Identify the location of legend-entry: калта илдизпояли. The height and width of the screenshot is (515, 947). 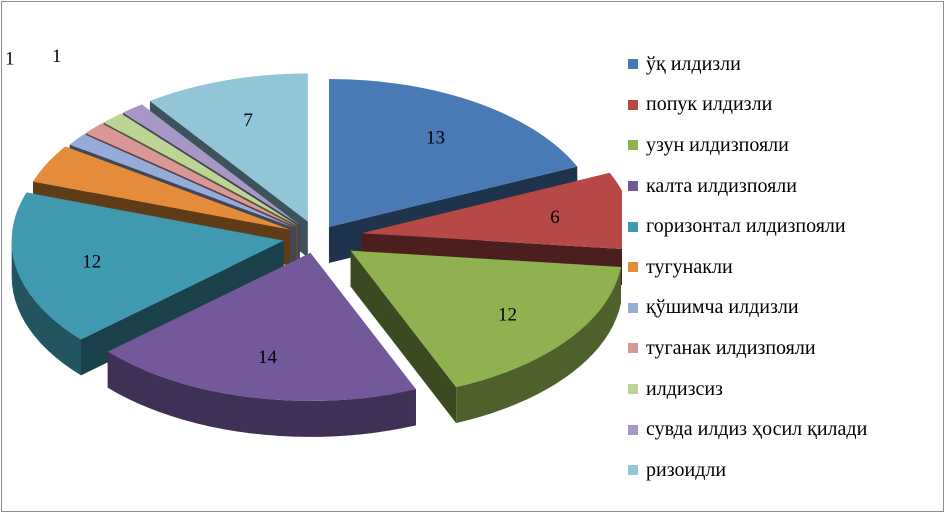
(787, 186).